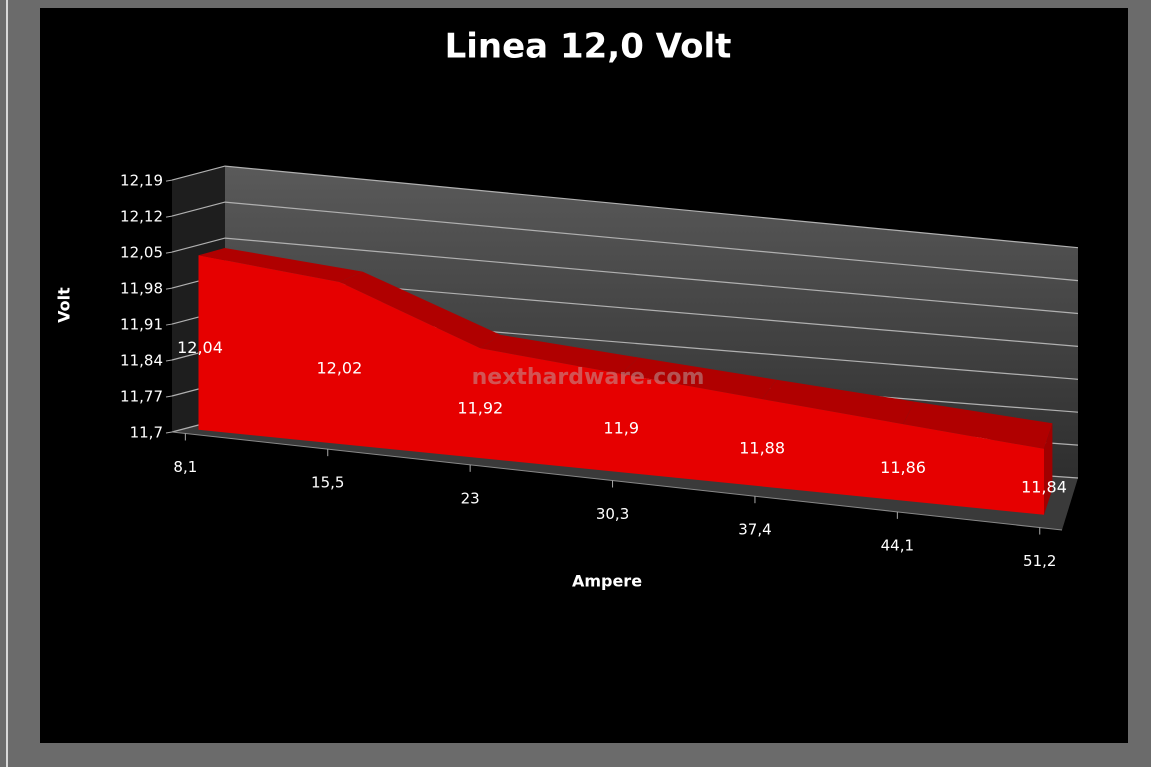 This screenshot has width=1151, height=767. Describe the element at coordinates (64, 305) in the screenshot. I see `y-axis-label: Volt` at that location.